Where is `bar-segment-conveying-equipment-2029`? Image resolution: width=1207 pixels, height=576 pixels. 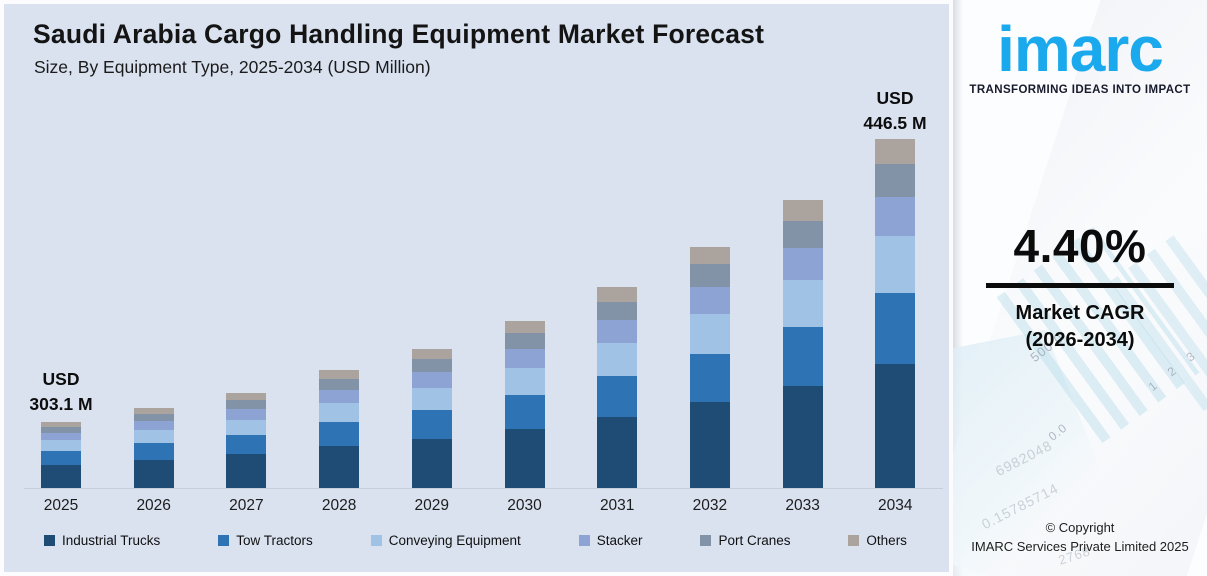 bar-segment-conveying-equipment-2029 is located at coordinates (431, 399).